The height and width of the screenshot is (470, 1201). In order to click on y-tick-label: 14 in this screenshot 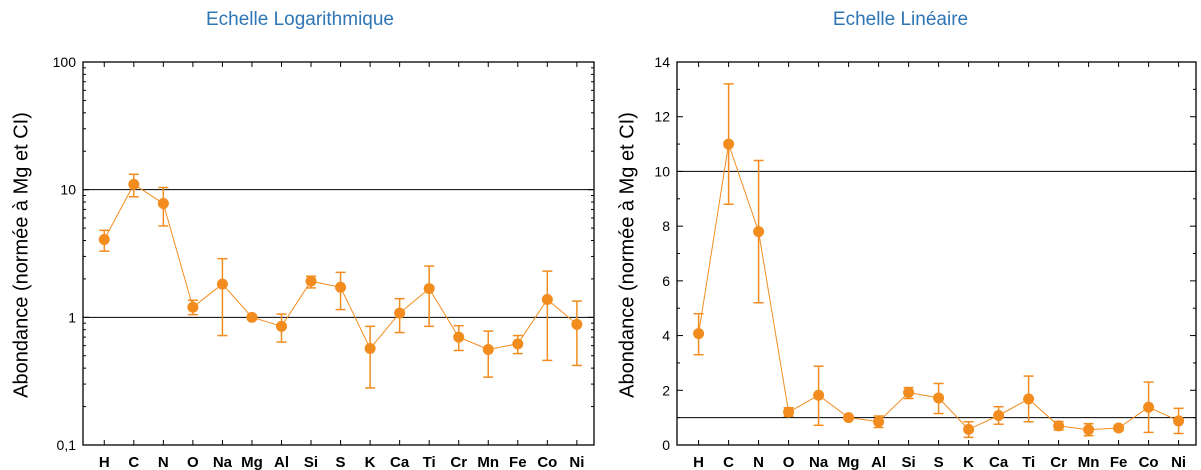, I will do `click(662, 62)`.